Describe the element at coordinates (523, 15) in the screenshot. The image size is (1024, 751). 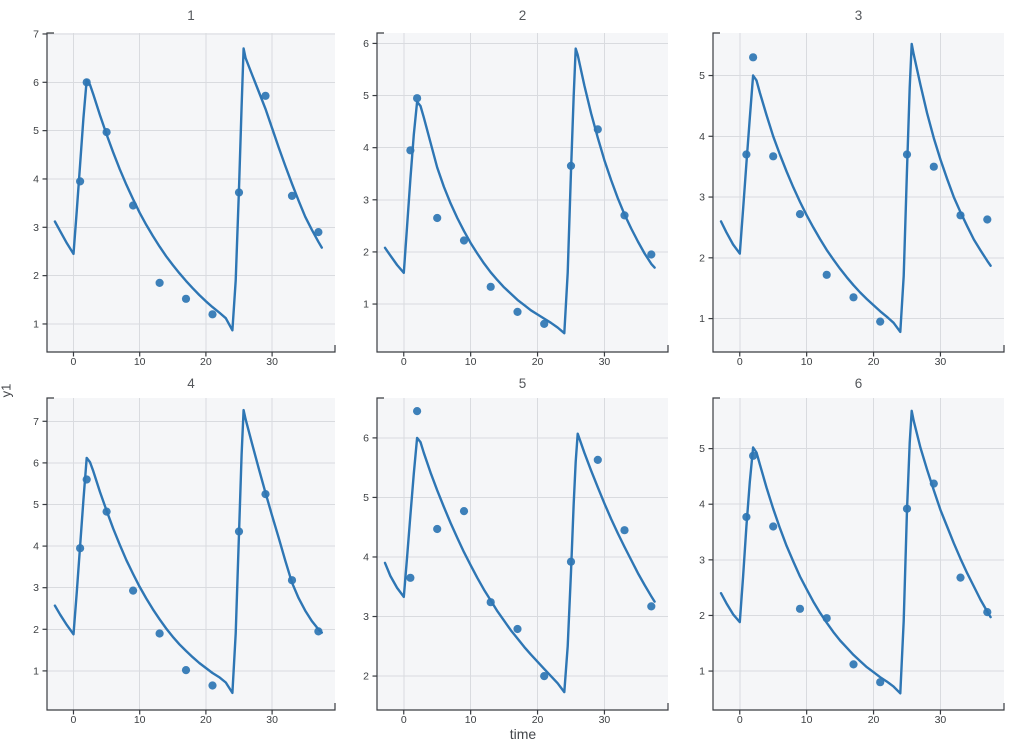
I see `panel-title: 2` at that location.